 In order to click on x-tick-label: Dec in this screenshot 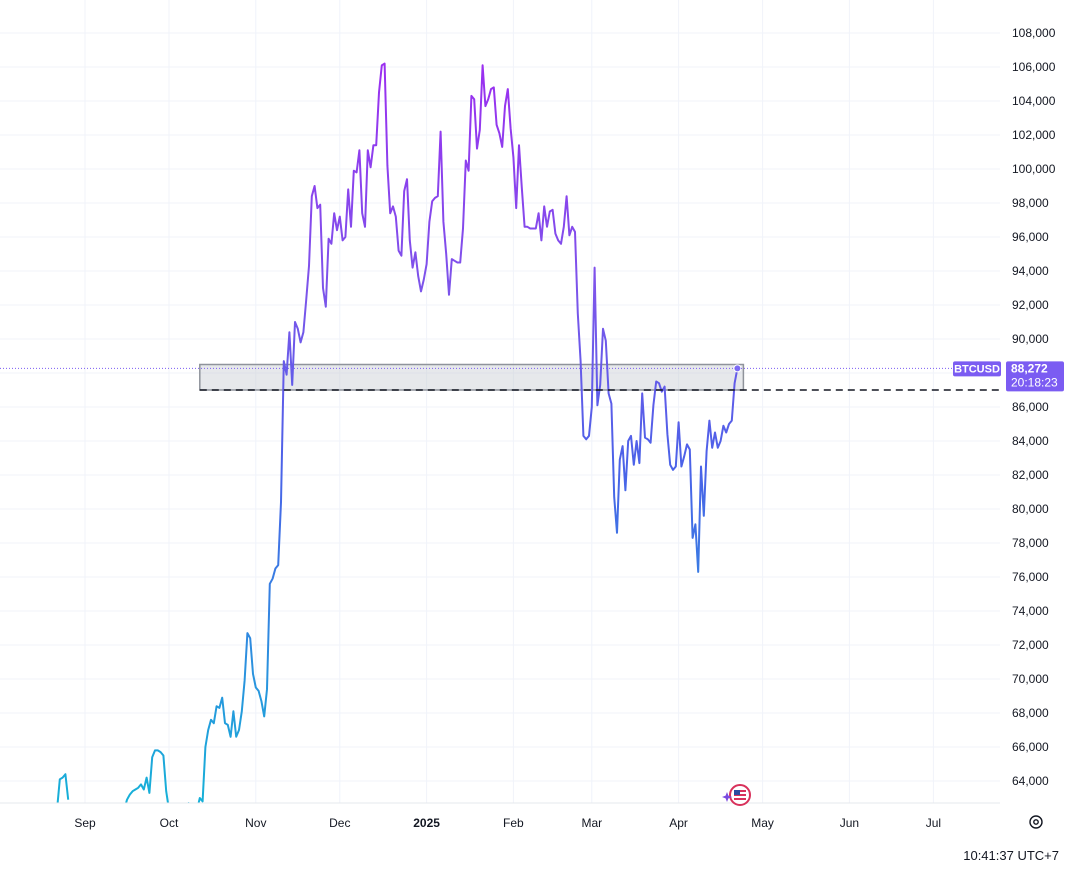, I will do `click(339, 823)`.